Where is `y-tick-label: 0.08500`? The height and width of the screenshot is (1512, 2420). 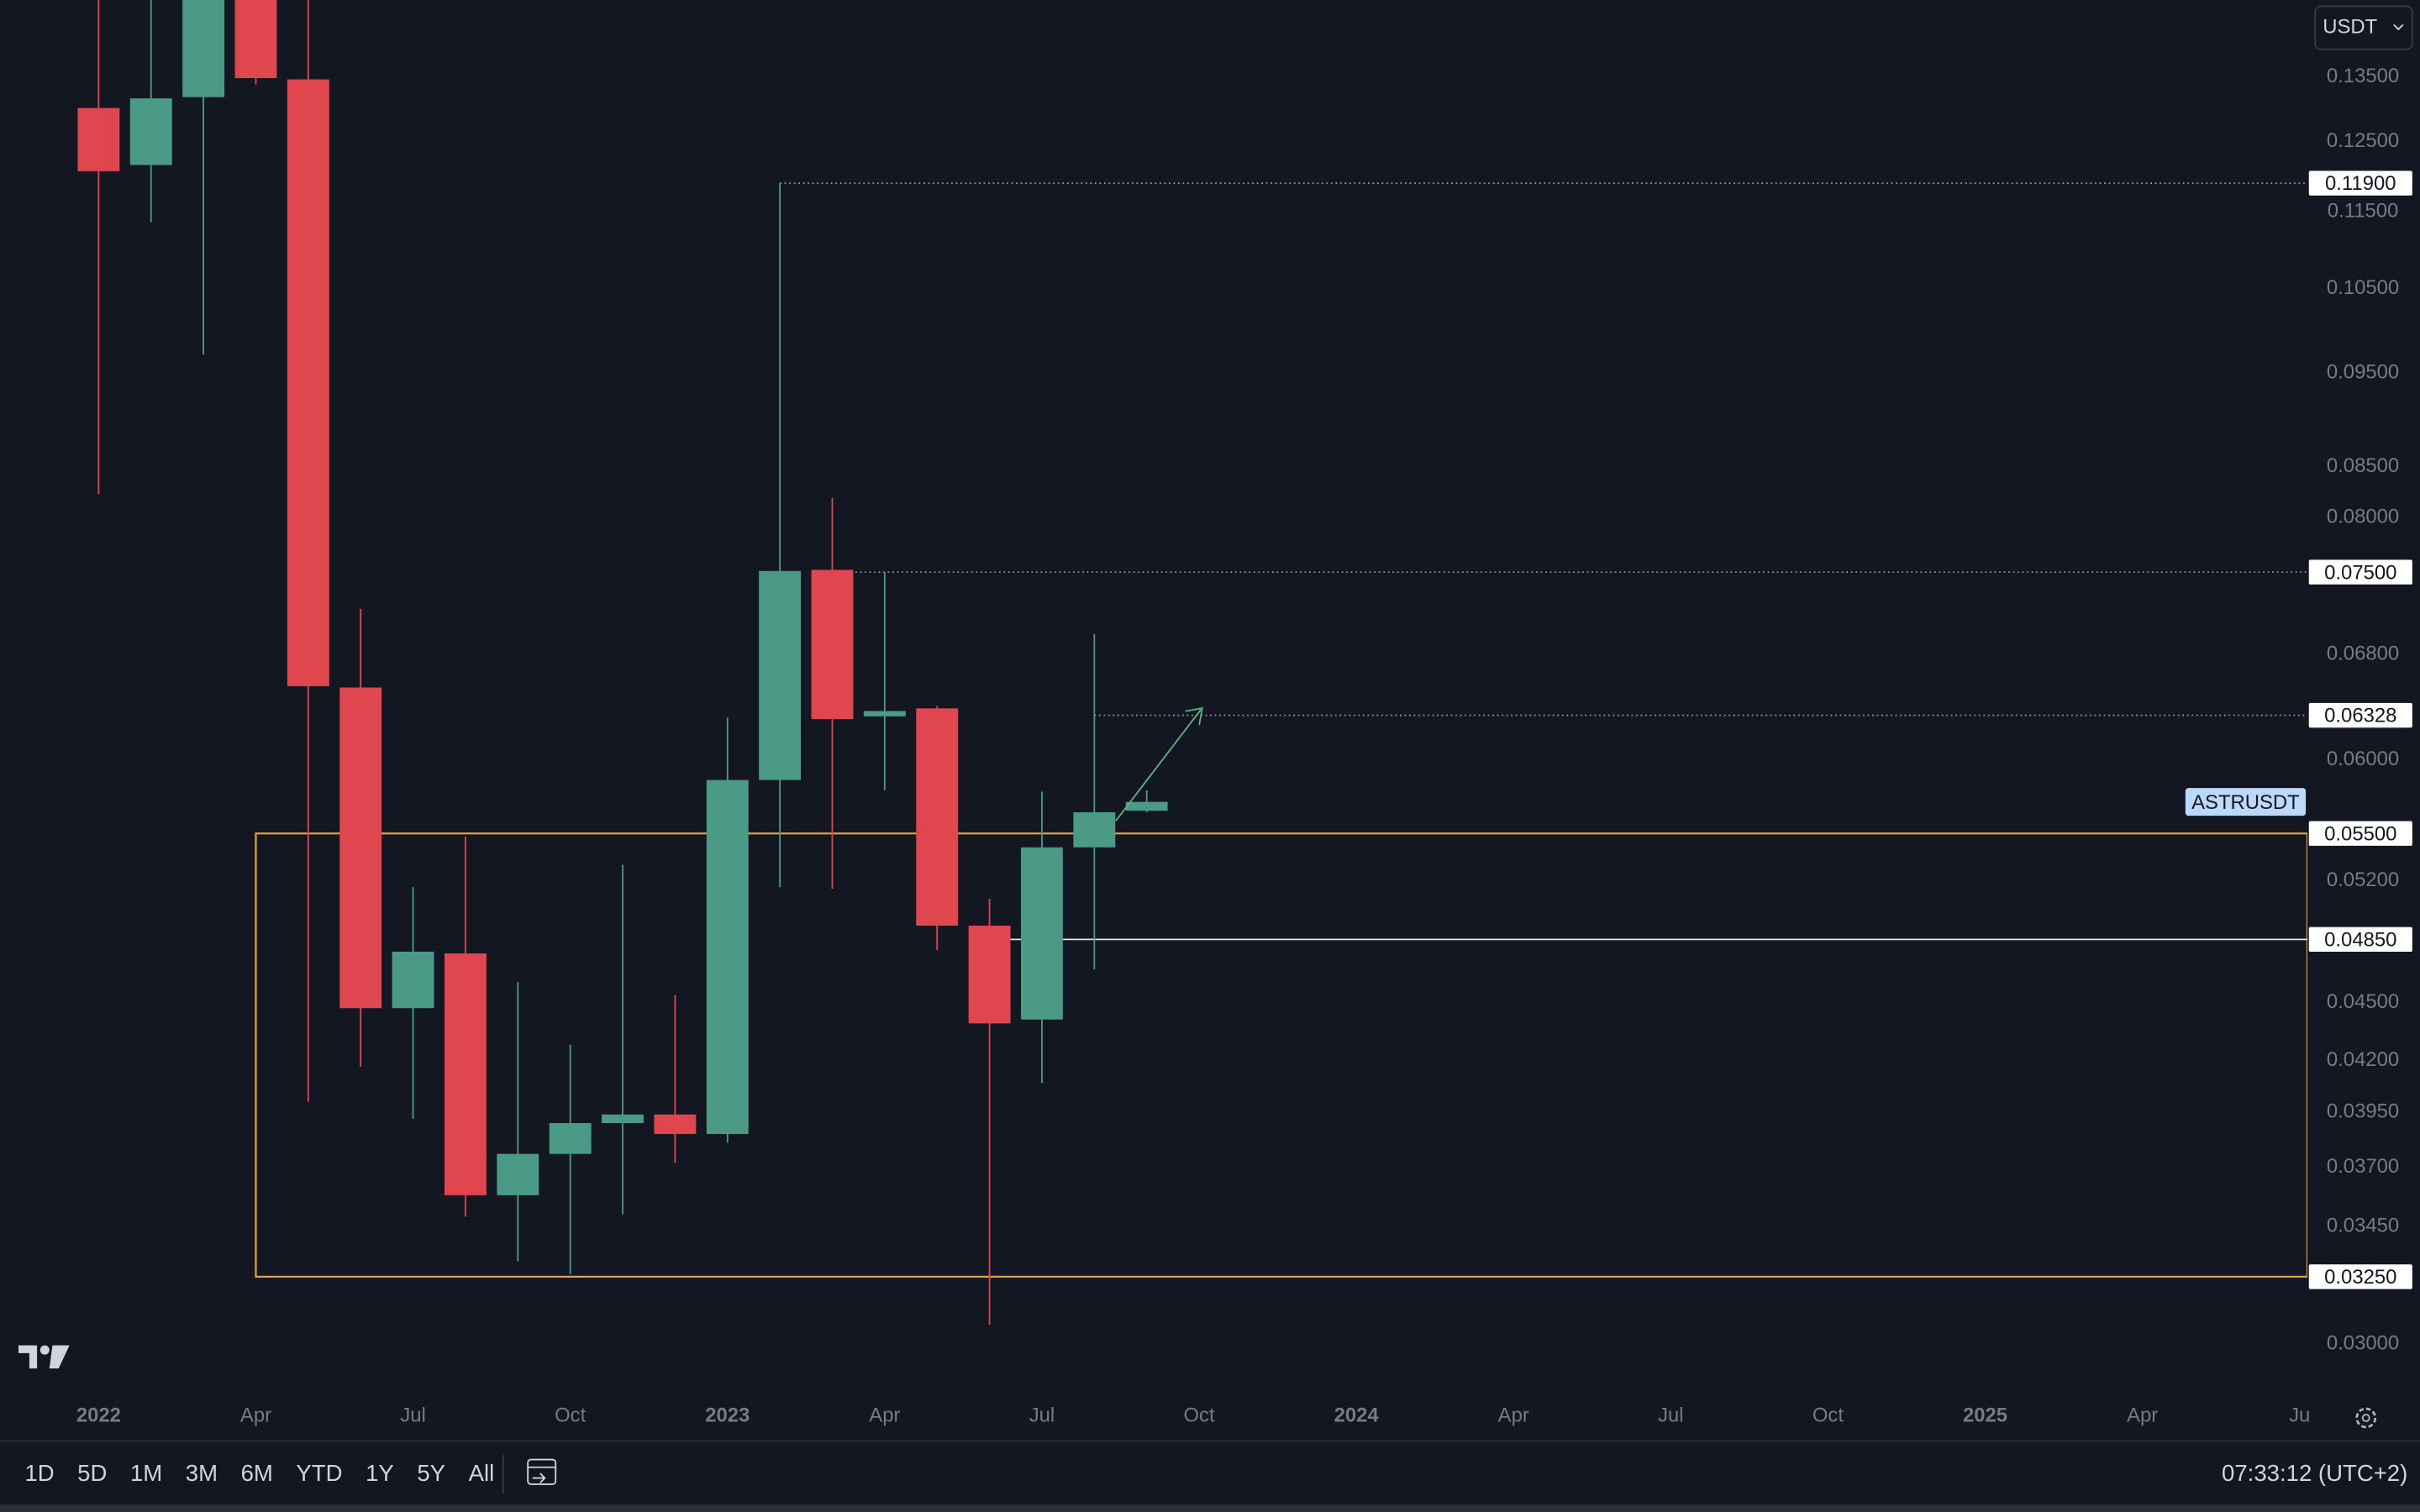
y-tick-label: 0.08500 is located at coordinates (2363, 465).